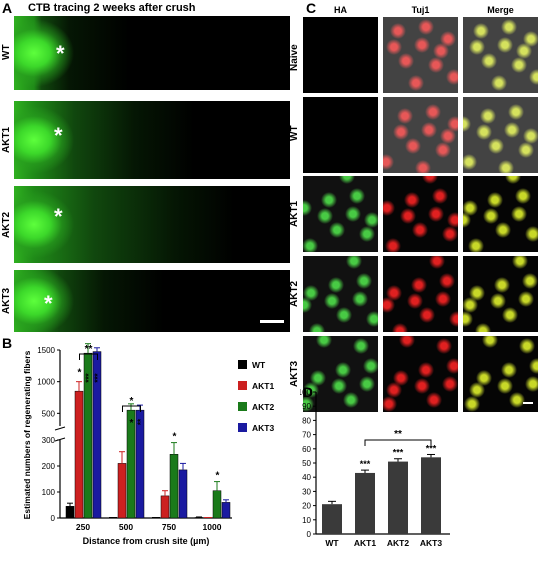 The image size is (538, 561). What do you see at coordinates (49, 466) in the screenshot?
I see `y-tick-label: 200` at bounding box center [49, 466].